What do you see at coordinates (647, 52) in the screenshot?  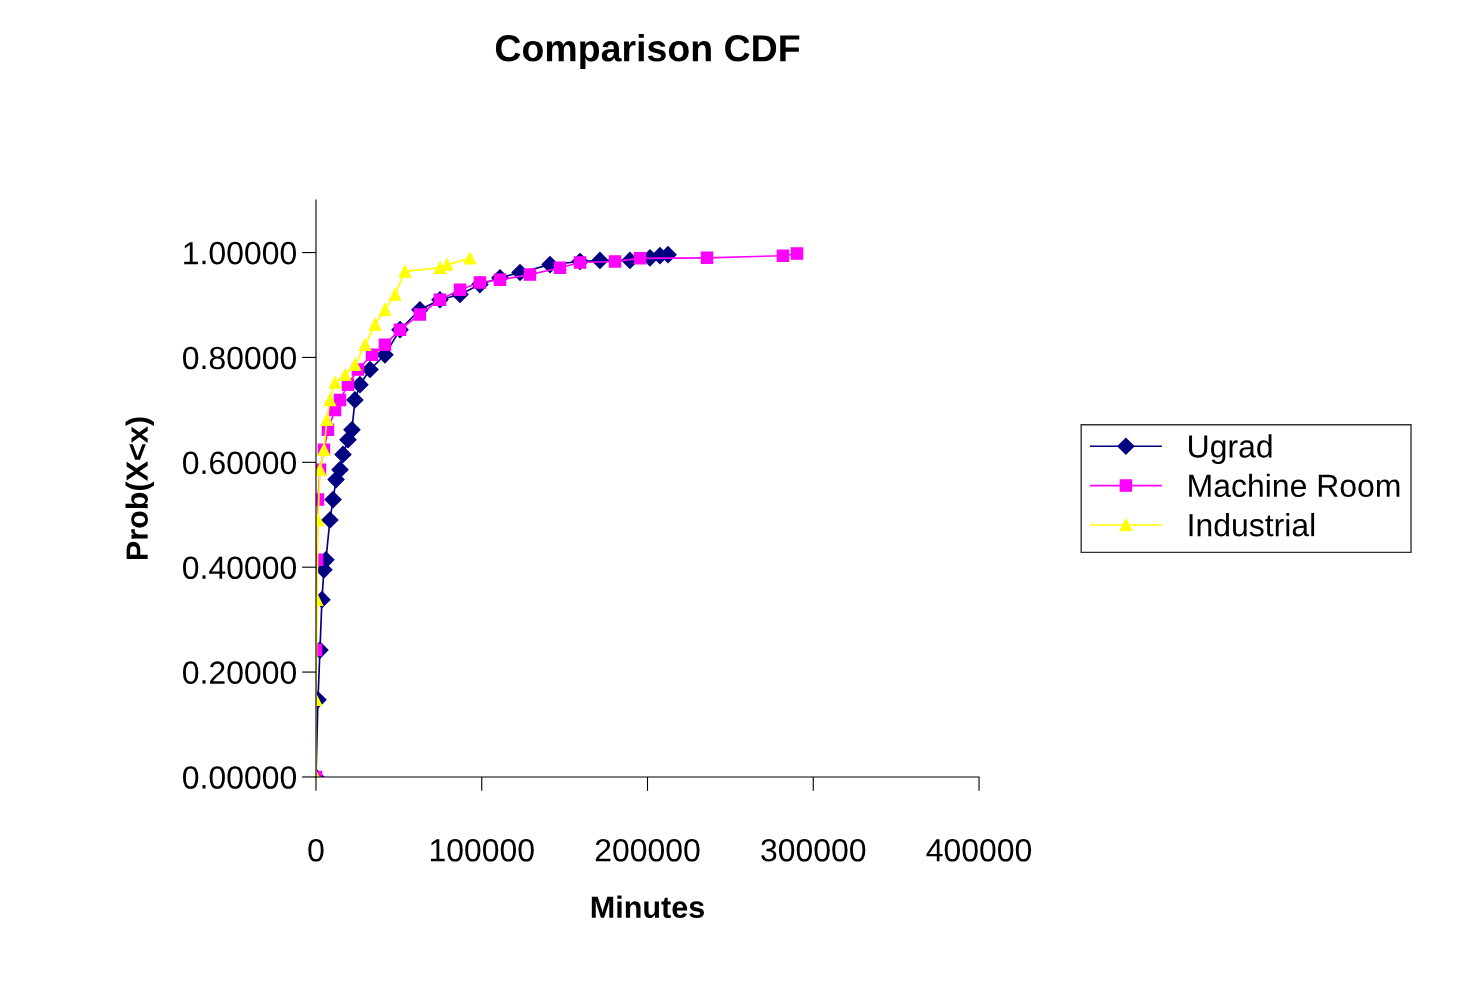 I see `chart-title: Comparison CDF` at bounding box center [647, 52].